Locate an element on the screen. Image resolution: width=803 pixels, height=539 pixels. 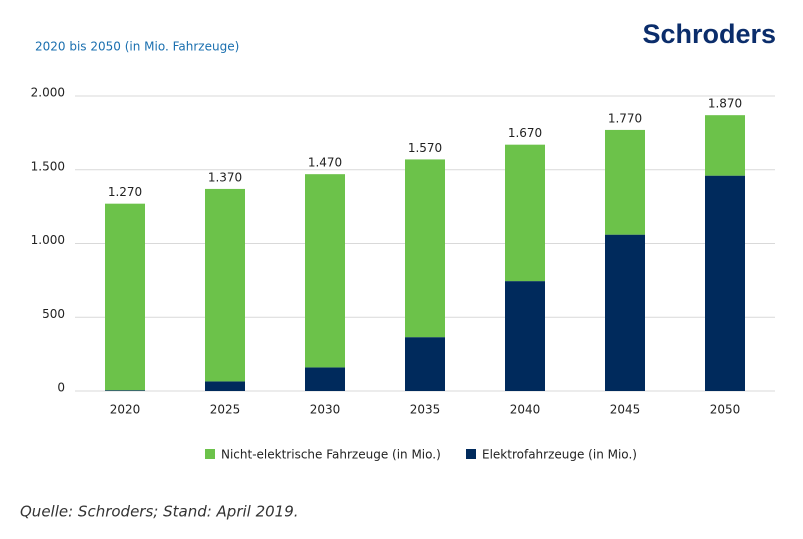
y-tick-label: 2.000 is located at coordinates (48, 93).